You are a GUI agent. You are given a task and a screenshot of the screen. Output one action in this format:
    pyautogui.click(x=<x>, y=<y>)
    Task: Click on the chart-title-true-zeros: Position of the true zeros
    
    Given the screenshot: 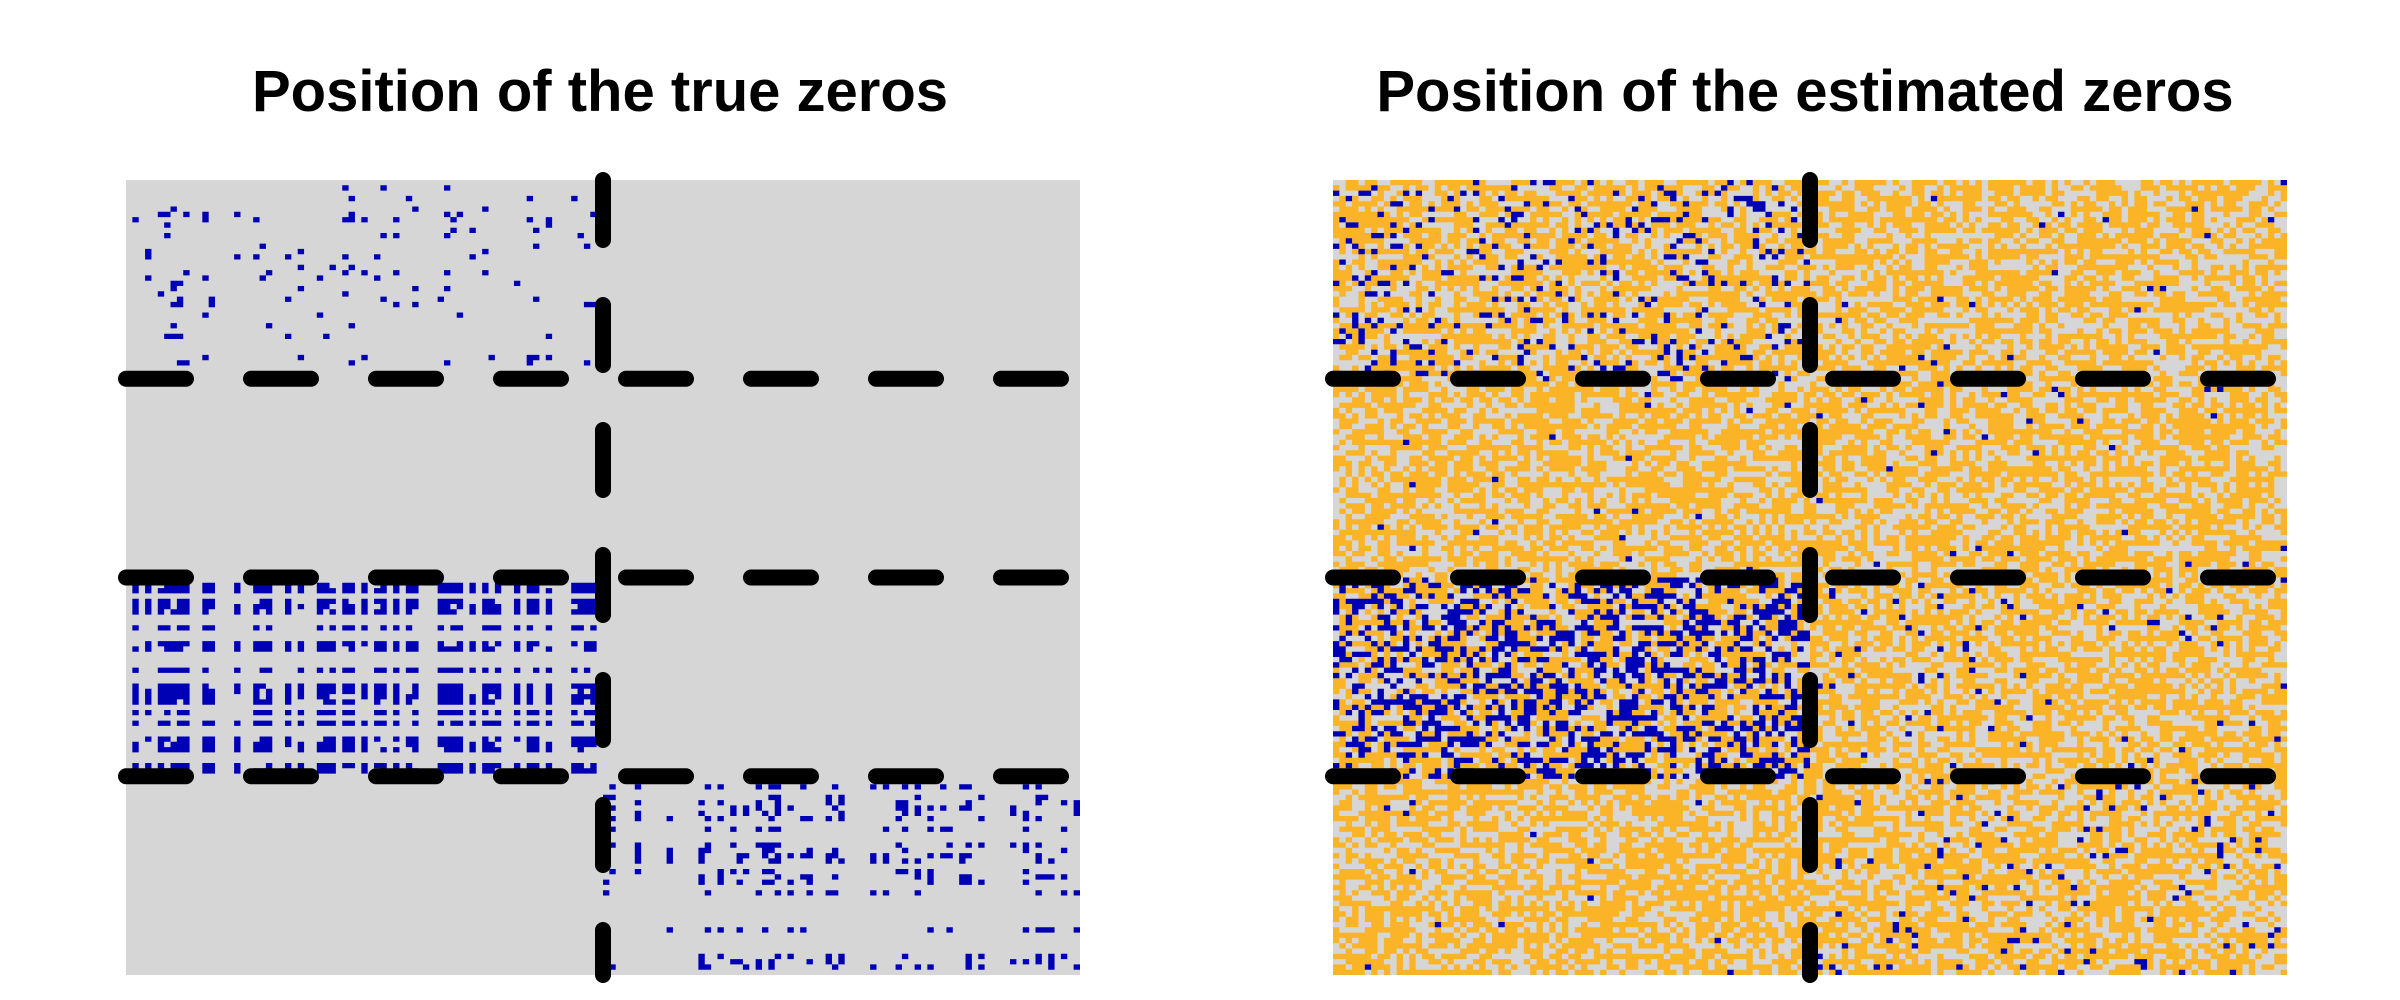 What is the action you would take?
    pyautogui.click(x=600, y=91)
    